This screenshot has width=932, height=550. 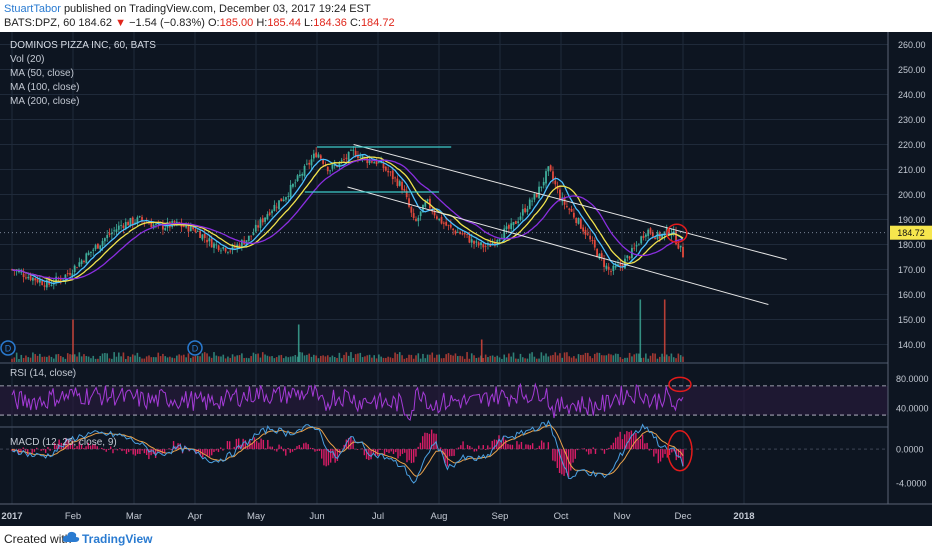 What do you see at coordinates (38, 539) in the screenshot?
I see `created-with: Created with` at bounding box center [38, 539].